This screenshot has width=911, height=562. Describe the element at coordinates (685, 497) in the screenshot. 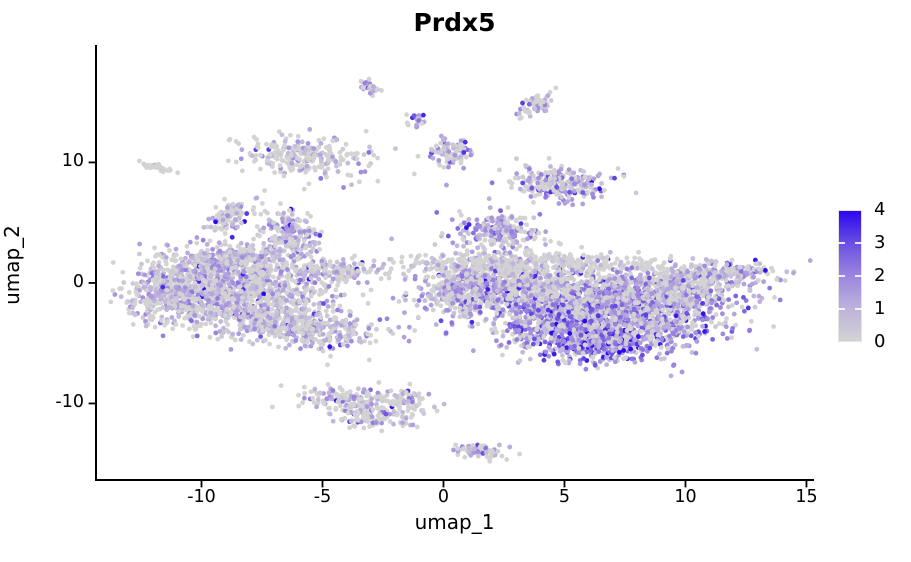

I see `x-tick-label: 10` at that location.